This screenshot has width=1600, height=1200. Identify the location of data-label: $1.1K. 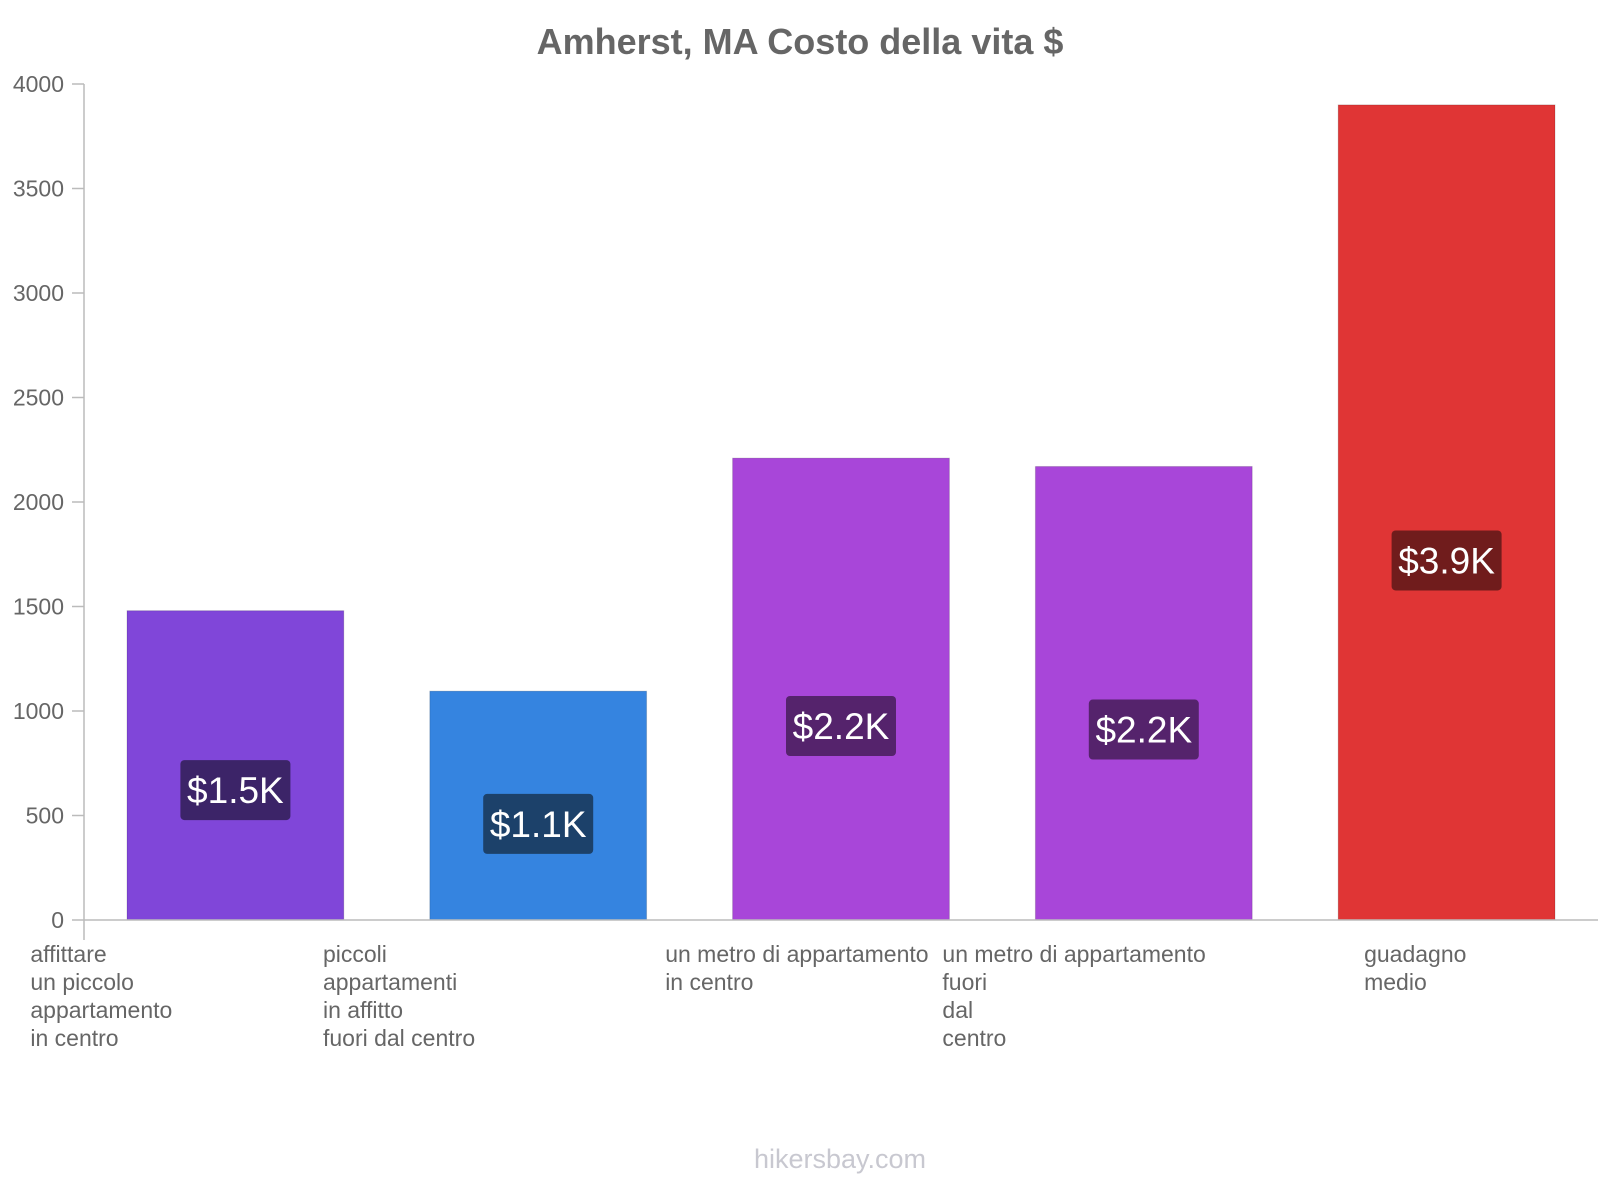
(538, 824).